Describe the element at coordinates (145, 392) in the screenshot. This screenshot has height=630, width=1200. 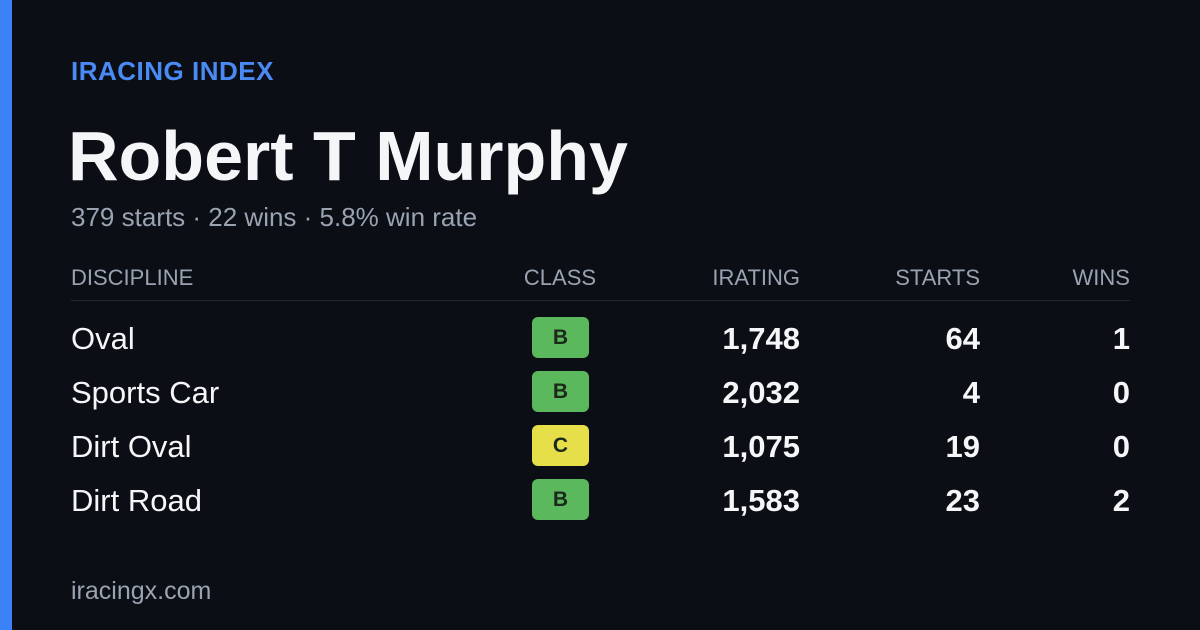
I see `discipline: Sports Car` at that location.